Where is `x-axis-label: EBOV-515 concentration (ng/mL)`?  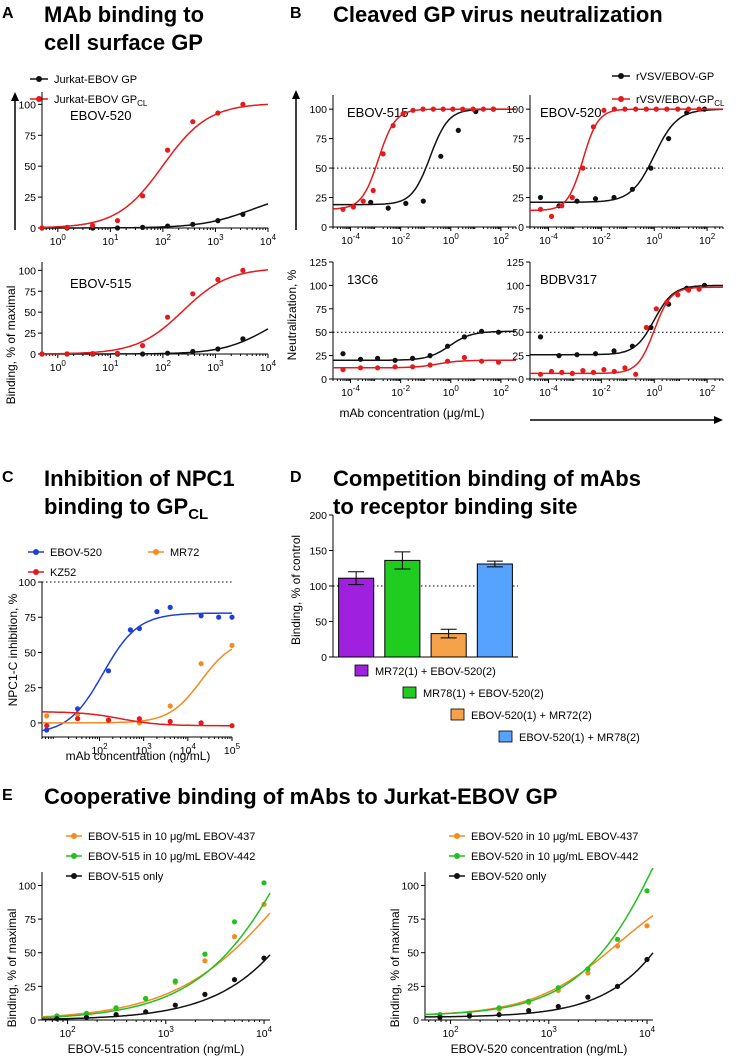 x-axis-label: EBOV-515 concentration (ng/mL) is located at coordinates (156, 1049).